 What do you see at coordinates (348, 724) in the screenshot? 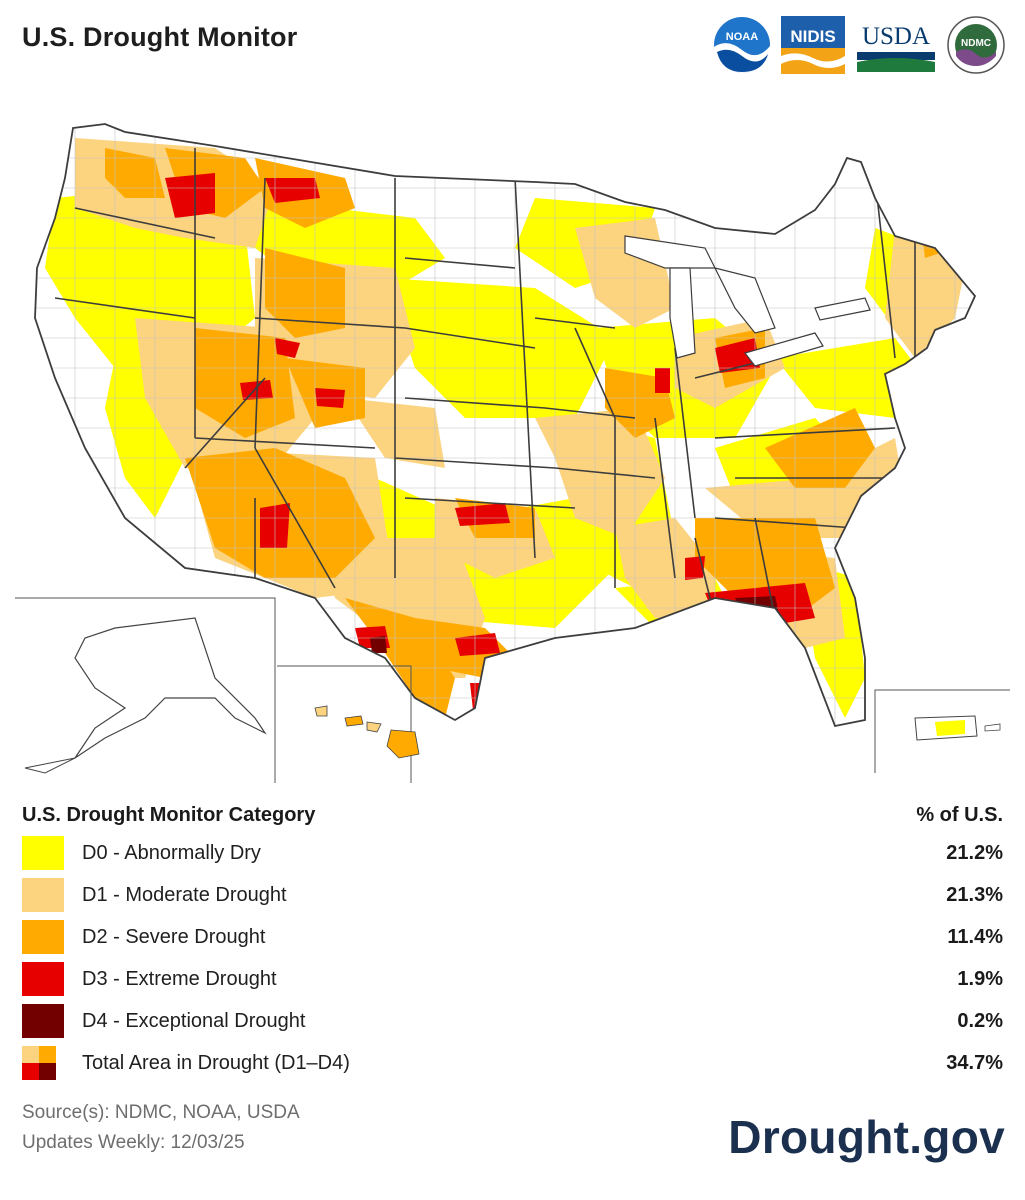
I see `hawaii-inset` at bounding box center [348, 724].